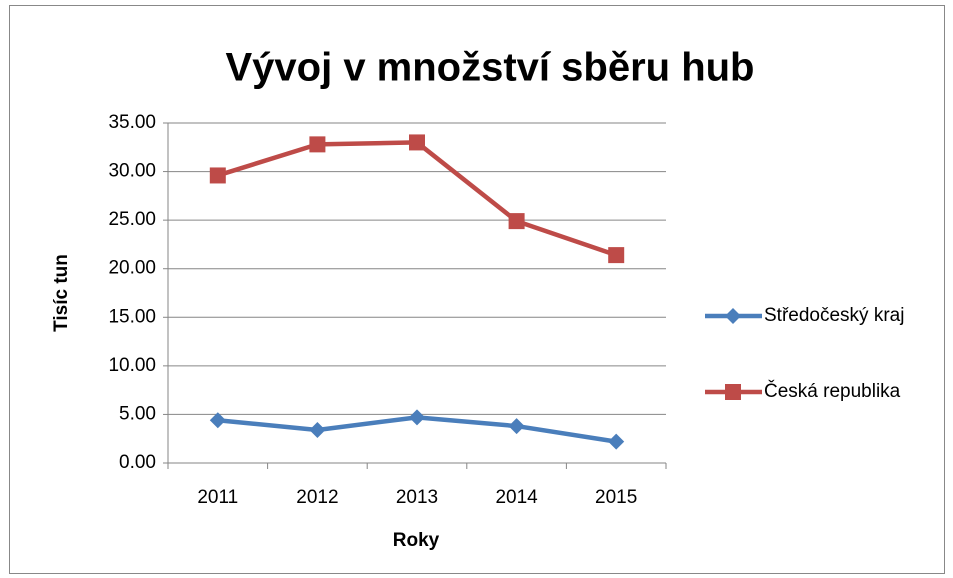 The image size is (953, 578). I want to click on legend-label: Česká republika, so click(832, 391).